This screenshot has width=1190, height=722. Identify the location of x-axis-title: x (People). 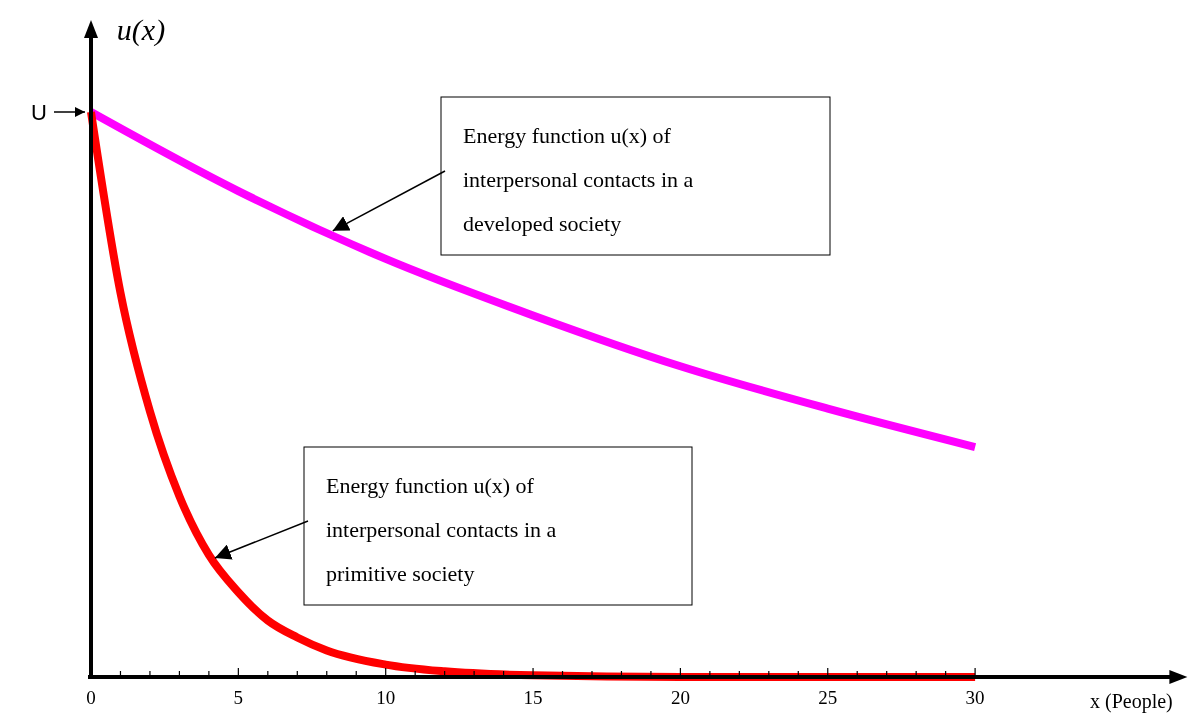
(1131, 701).